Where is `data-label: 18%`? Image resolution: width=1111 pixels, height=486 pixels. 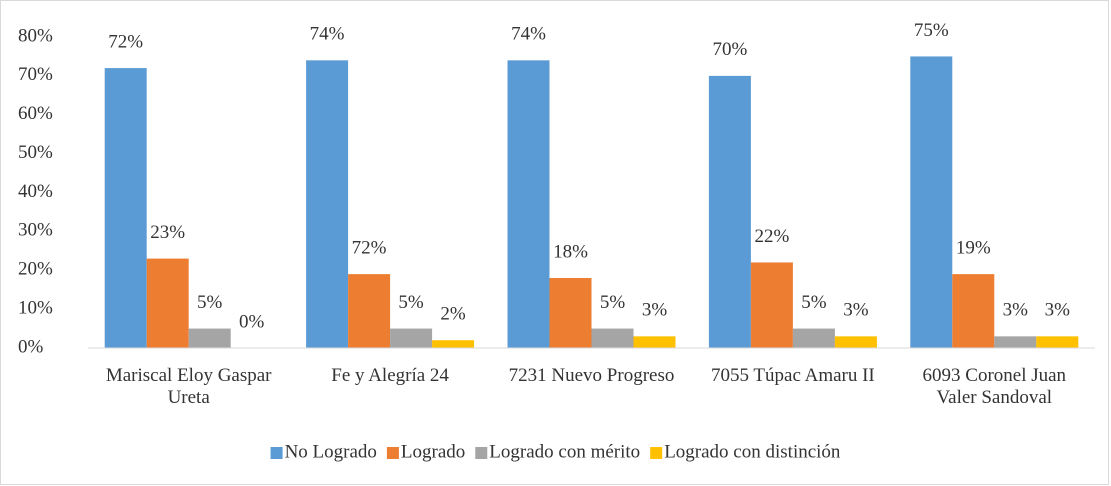
data-label: 18% is located at coordinates (570, 251).